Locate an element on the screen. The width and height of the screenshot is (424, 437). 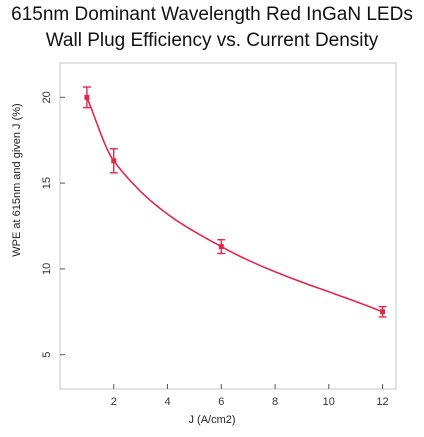
x-tick-label-4: 10 is located at coordinates (329, 402).